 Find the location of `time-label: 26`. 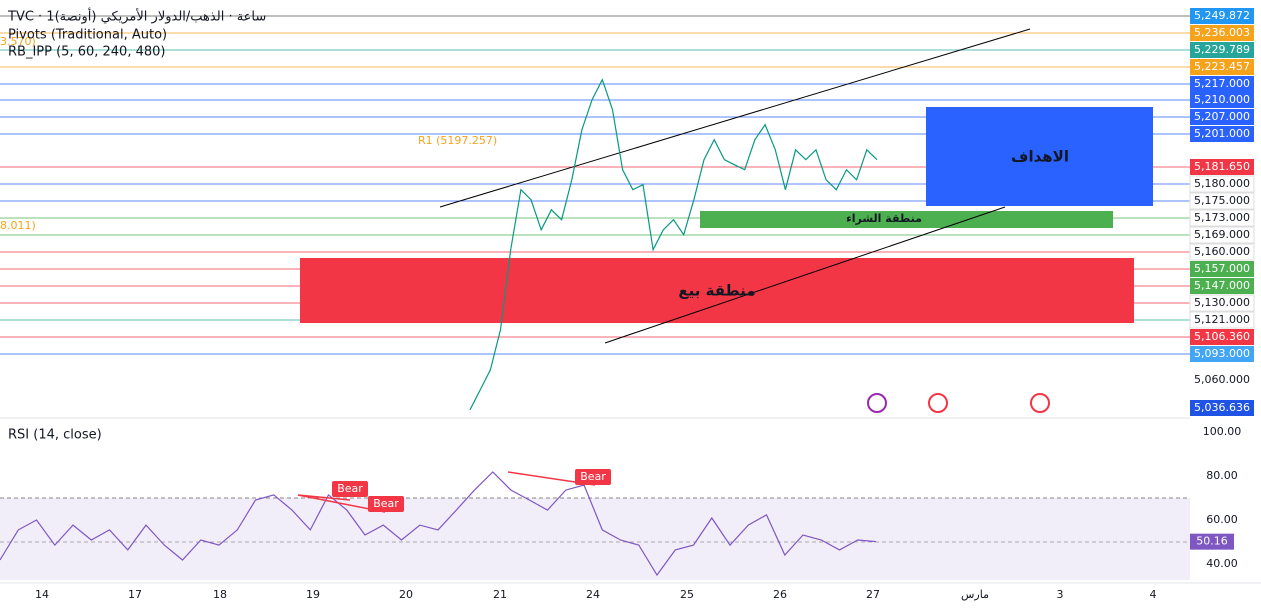

time-label: 26 is located at coordinates (780, 594).